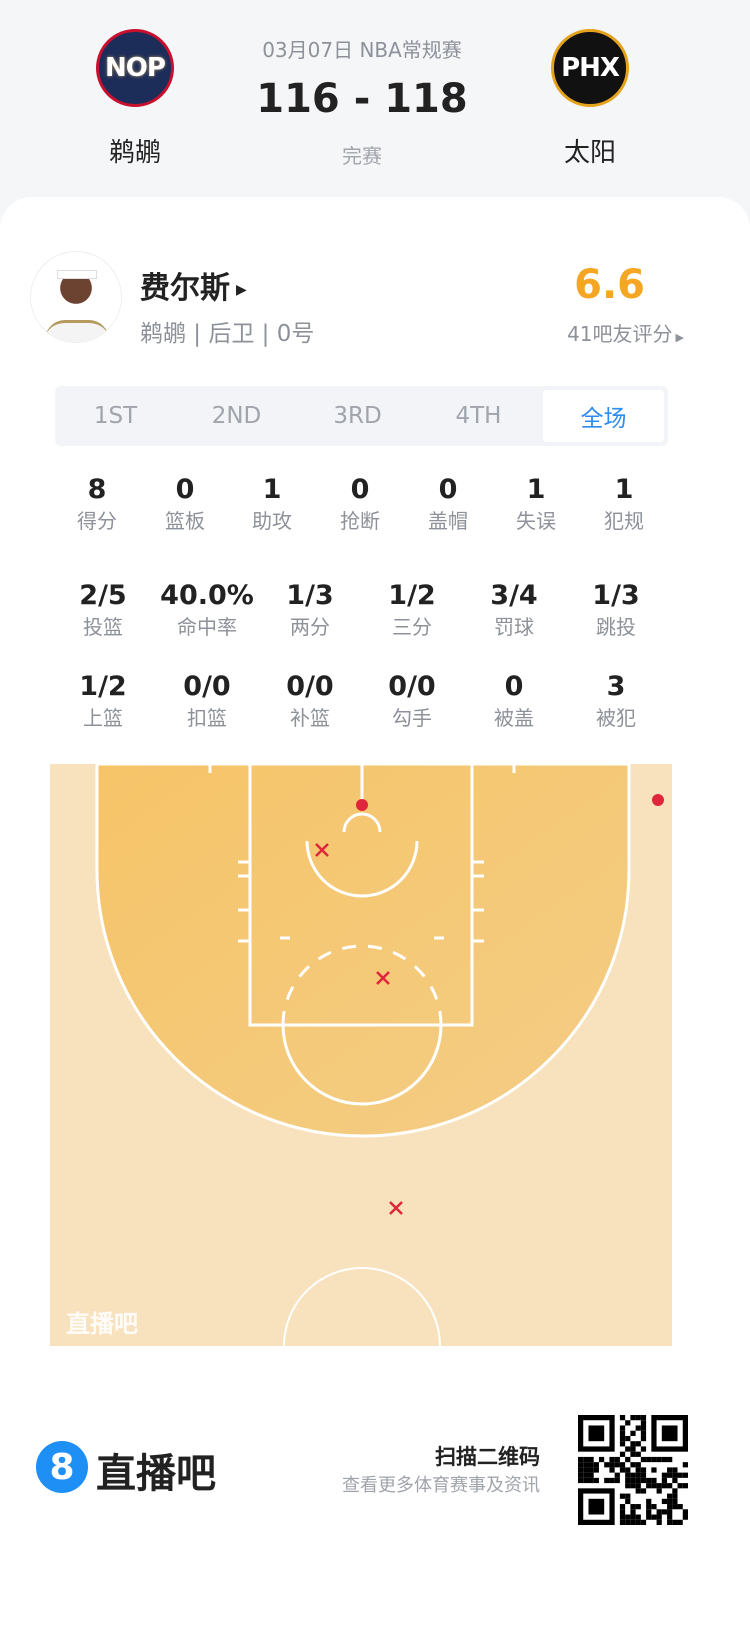  What do you see at coordinates (412, 718) in the screenshot?
I see `stat-label: 勾手` at bounding box center [412, 718].